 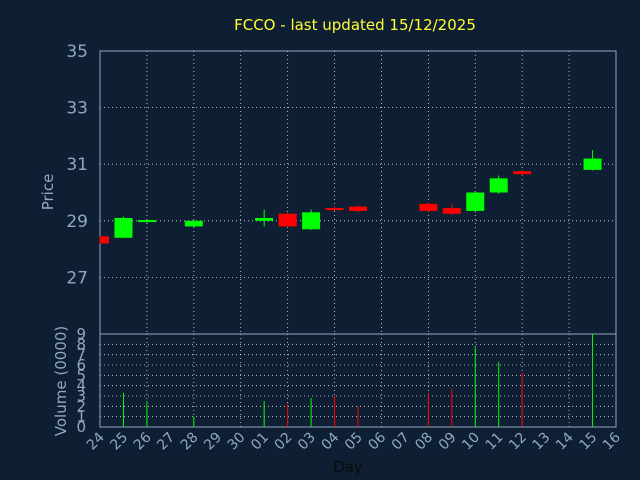 What do you see at coordinates (81, 396) in the screenshot?
I see `volume-tick-label: 3` at bounding box center [81, 396].